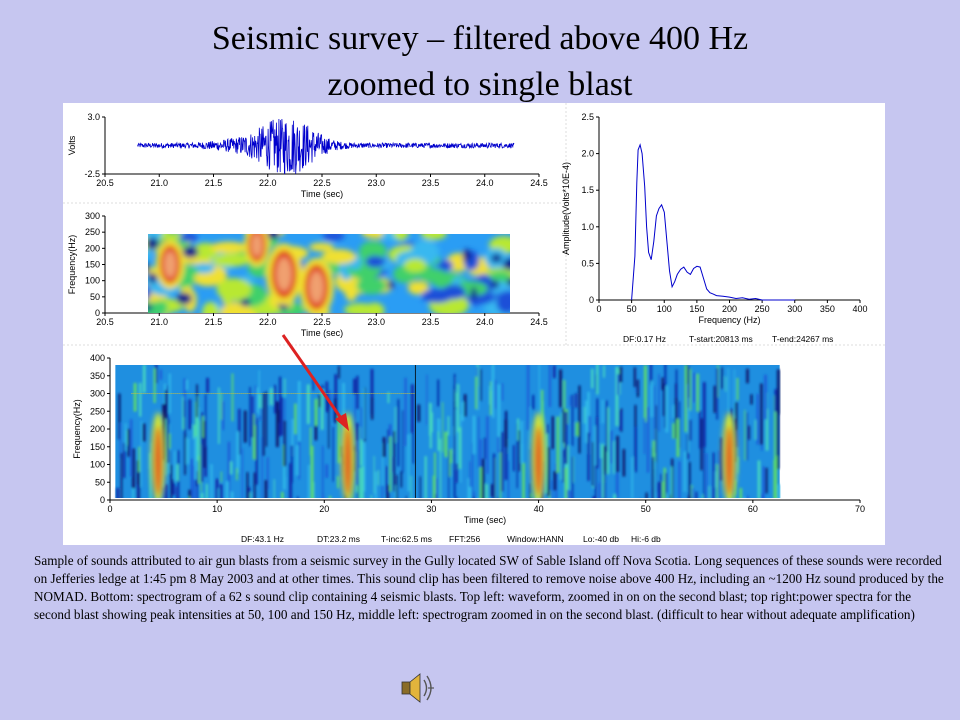  Describe the element at coordinates (729, 309) in the screenshot. I see `x-tick-label: 200` at that location.